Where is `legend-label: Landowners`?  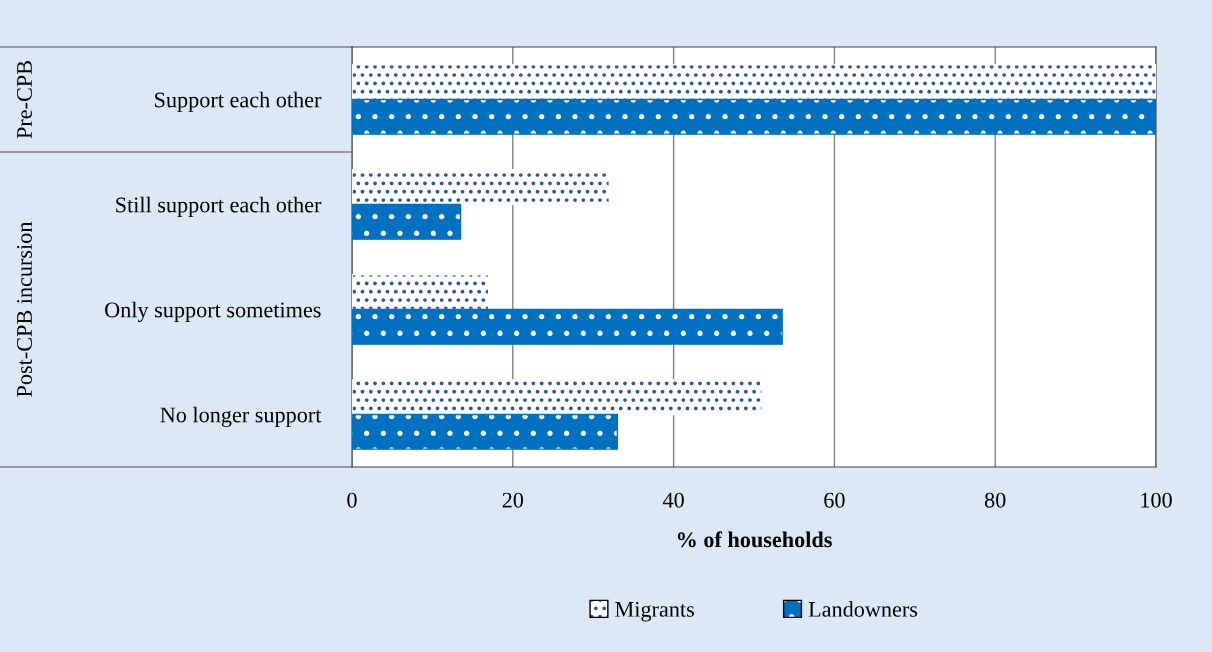
legend-label: Landowners is located at coordinates (863, 609).